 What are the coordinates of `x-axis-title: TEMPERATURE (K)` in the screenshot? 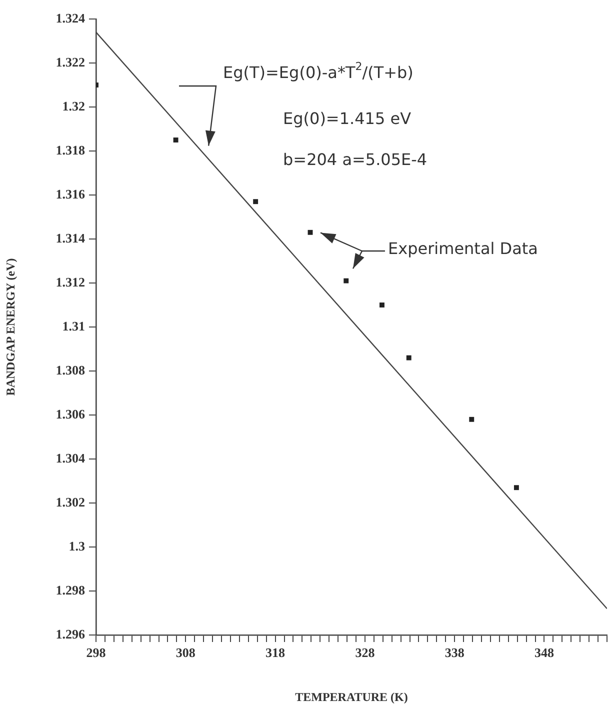 It's located at (351, 697).